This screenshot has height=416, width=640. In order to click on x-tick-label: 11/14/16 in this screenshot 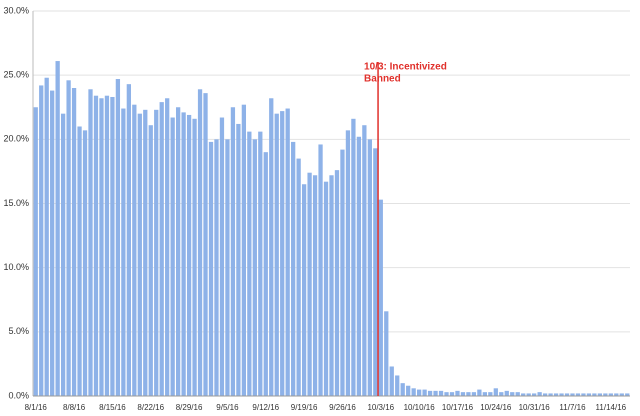, I will do `click(611, 407)`.